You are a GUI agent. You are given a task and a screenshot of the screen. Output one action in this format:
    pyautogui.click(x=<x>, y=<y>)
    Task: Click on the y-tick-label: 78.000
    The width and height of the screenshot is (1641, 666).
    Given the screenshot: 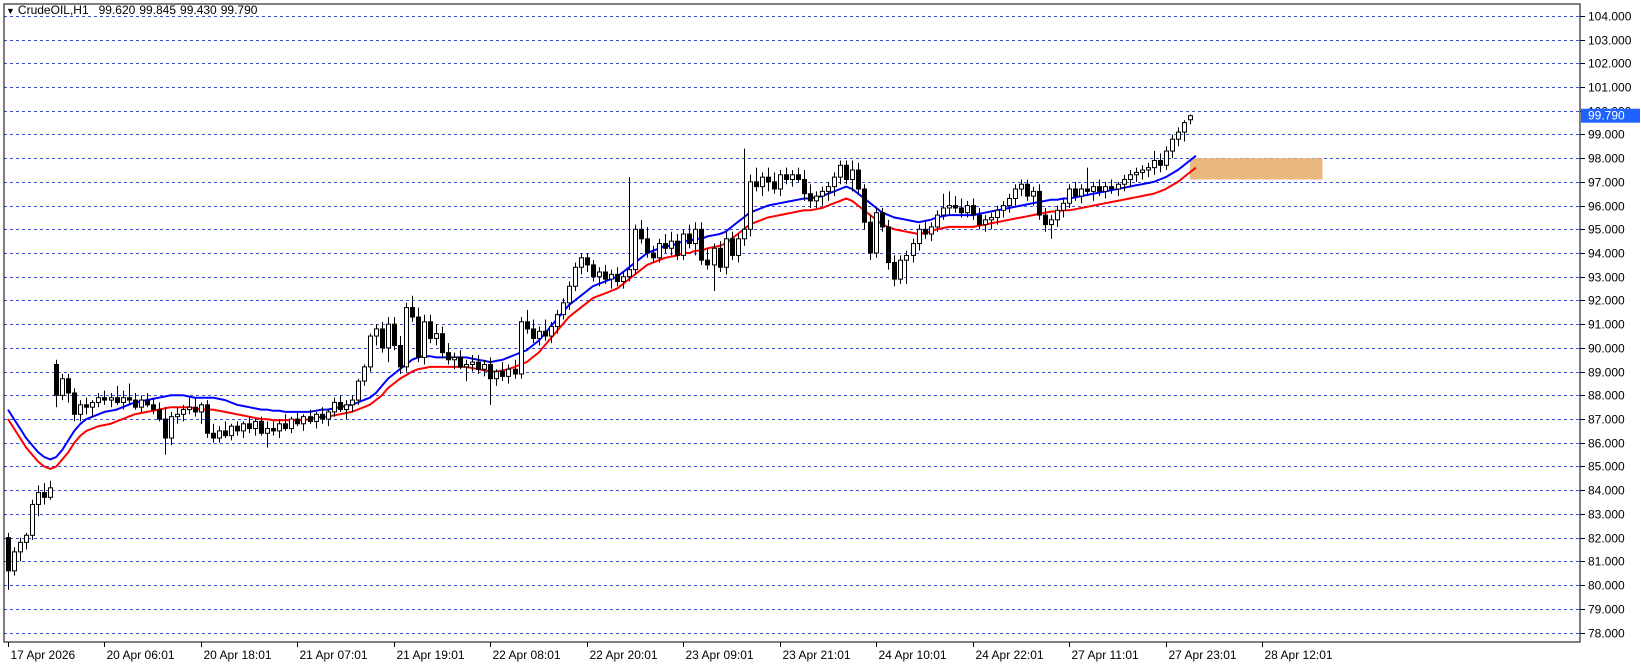 What is the action you would take?
    pyautogui.click(x=1606, y=634)
    